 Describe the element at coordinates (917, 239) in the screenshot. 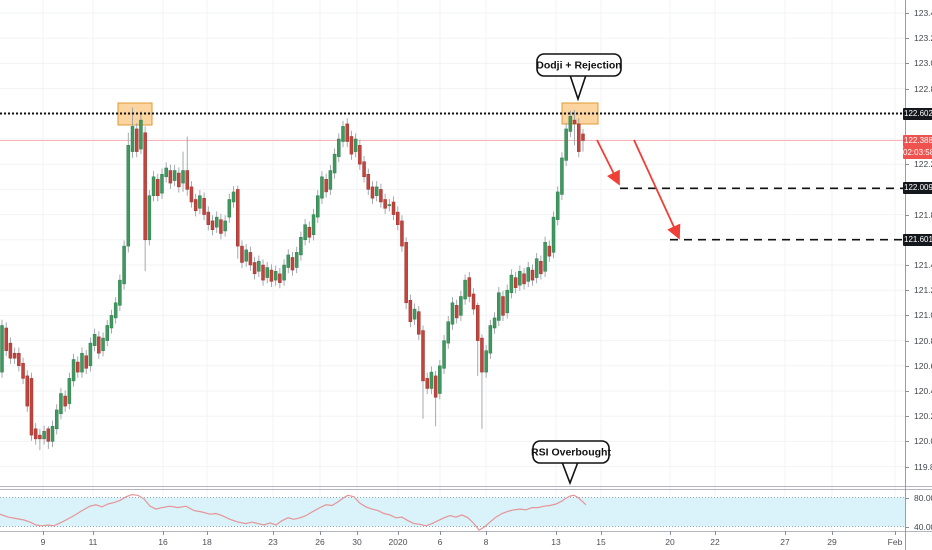

I see `target-price-label: 121.601` at that location.